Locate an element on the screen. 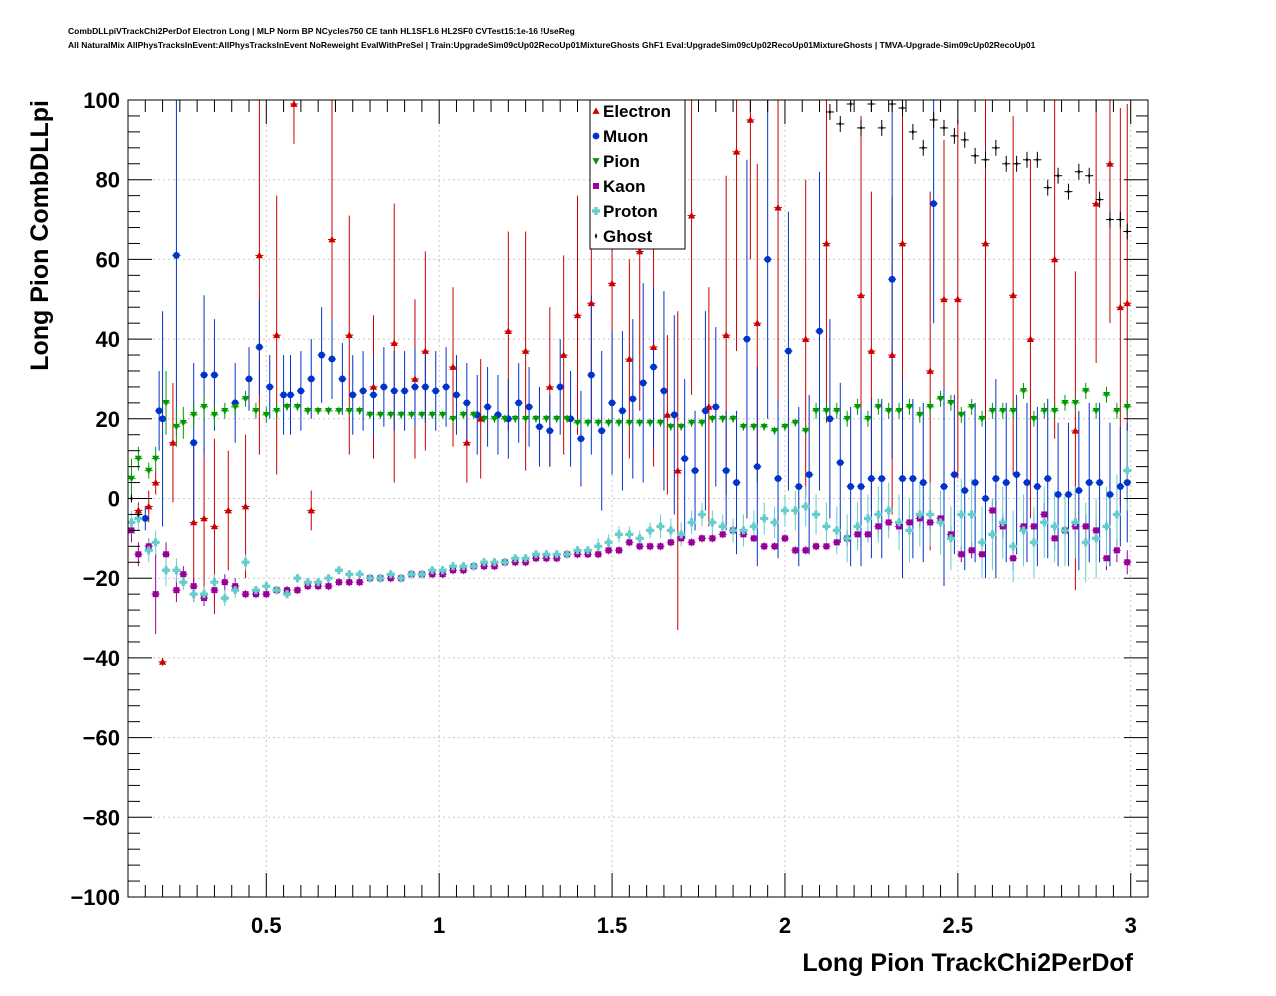 This screenshot has width=1276, height=996. y-tick-label: −100 is located at coordinates (95, 897).